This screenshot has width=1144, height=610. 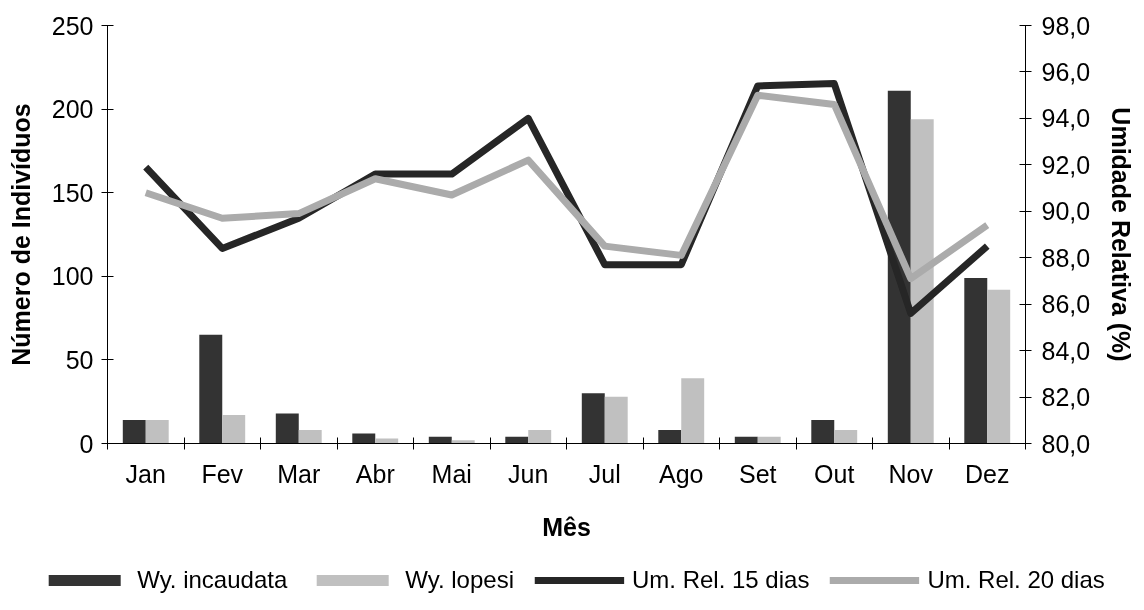 I want to click on y2-tick-label: 80,0, so click(x=1066, y=443).